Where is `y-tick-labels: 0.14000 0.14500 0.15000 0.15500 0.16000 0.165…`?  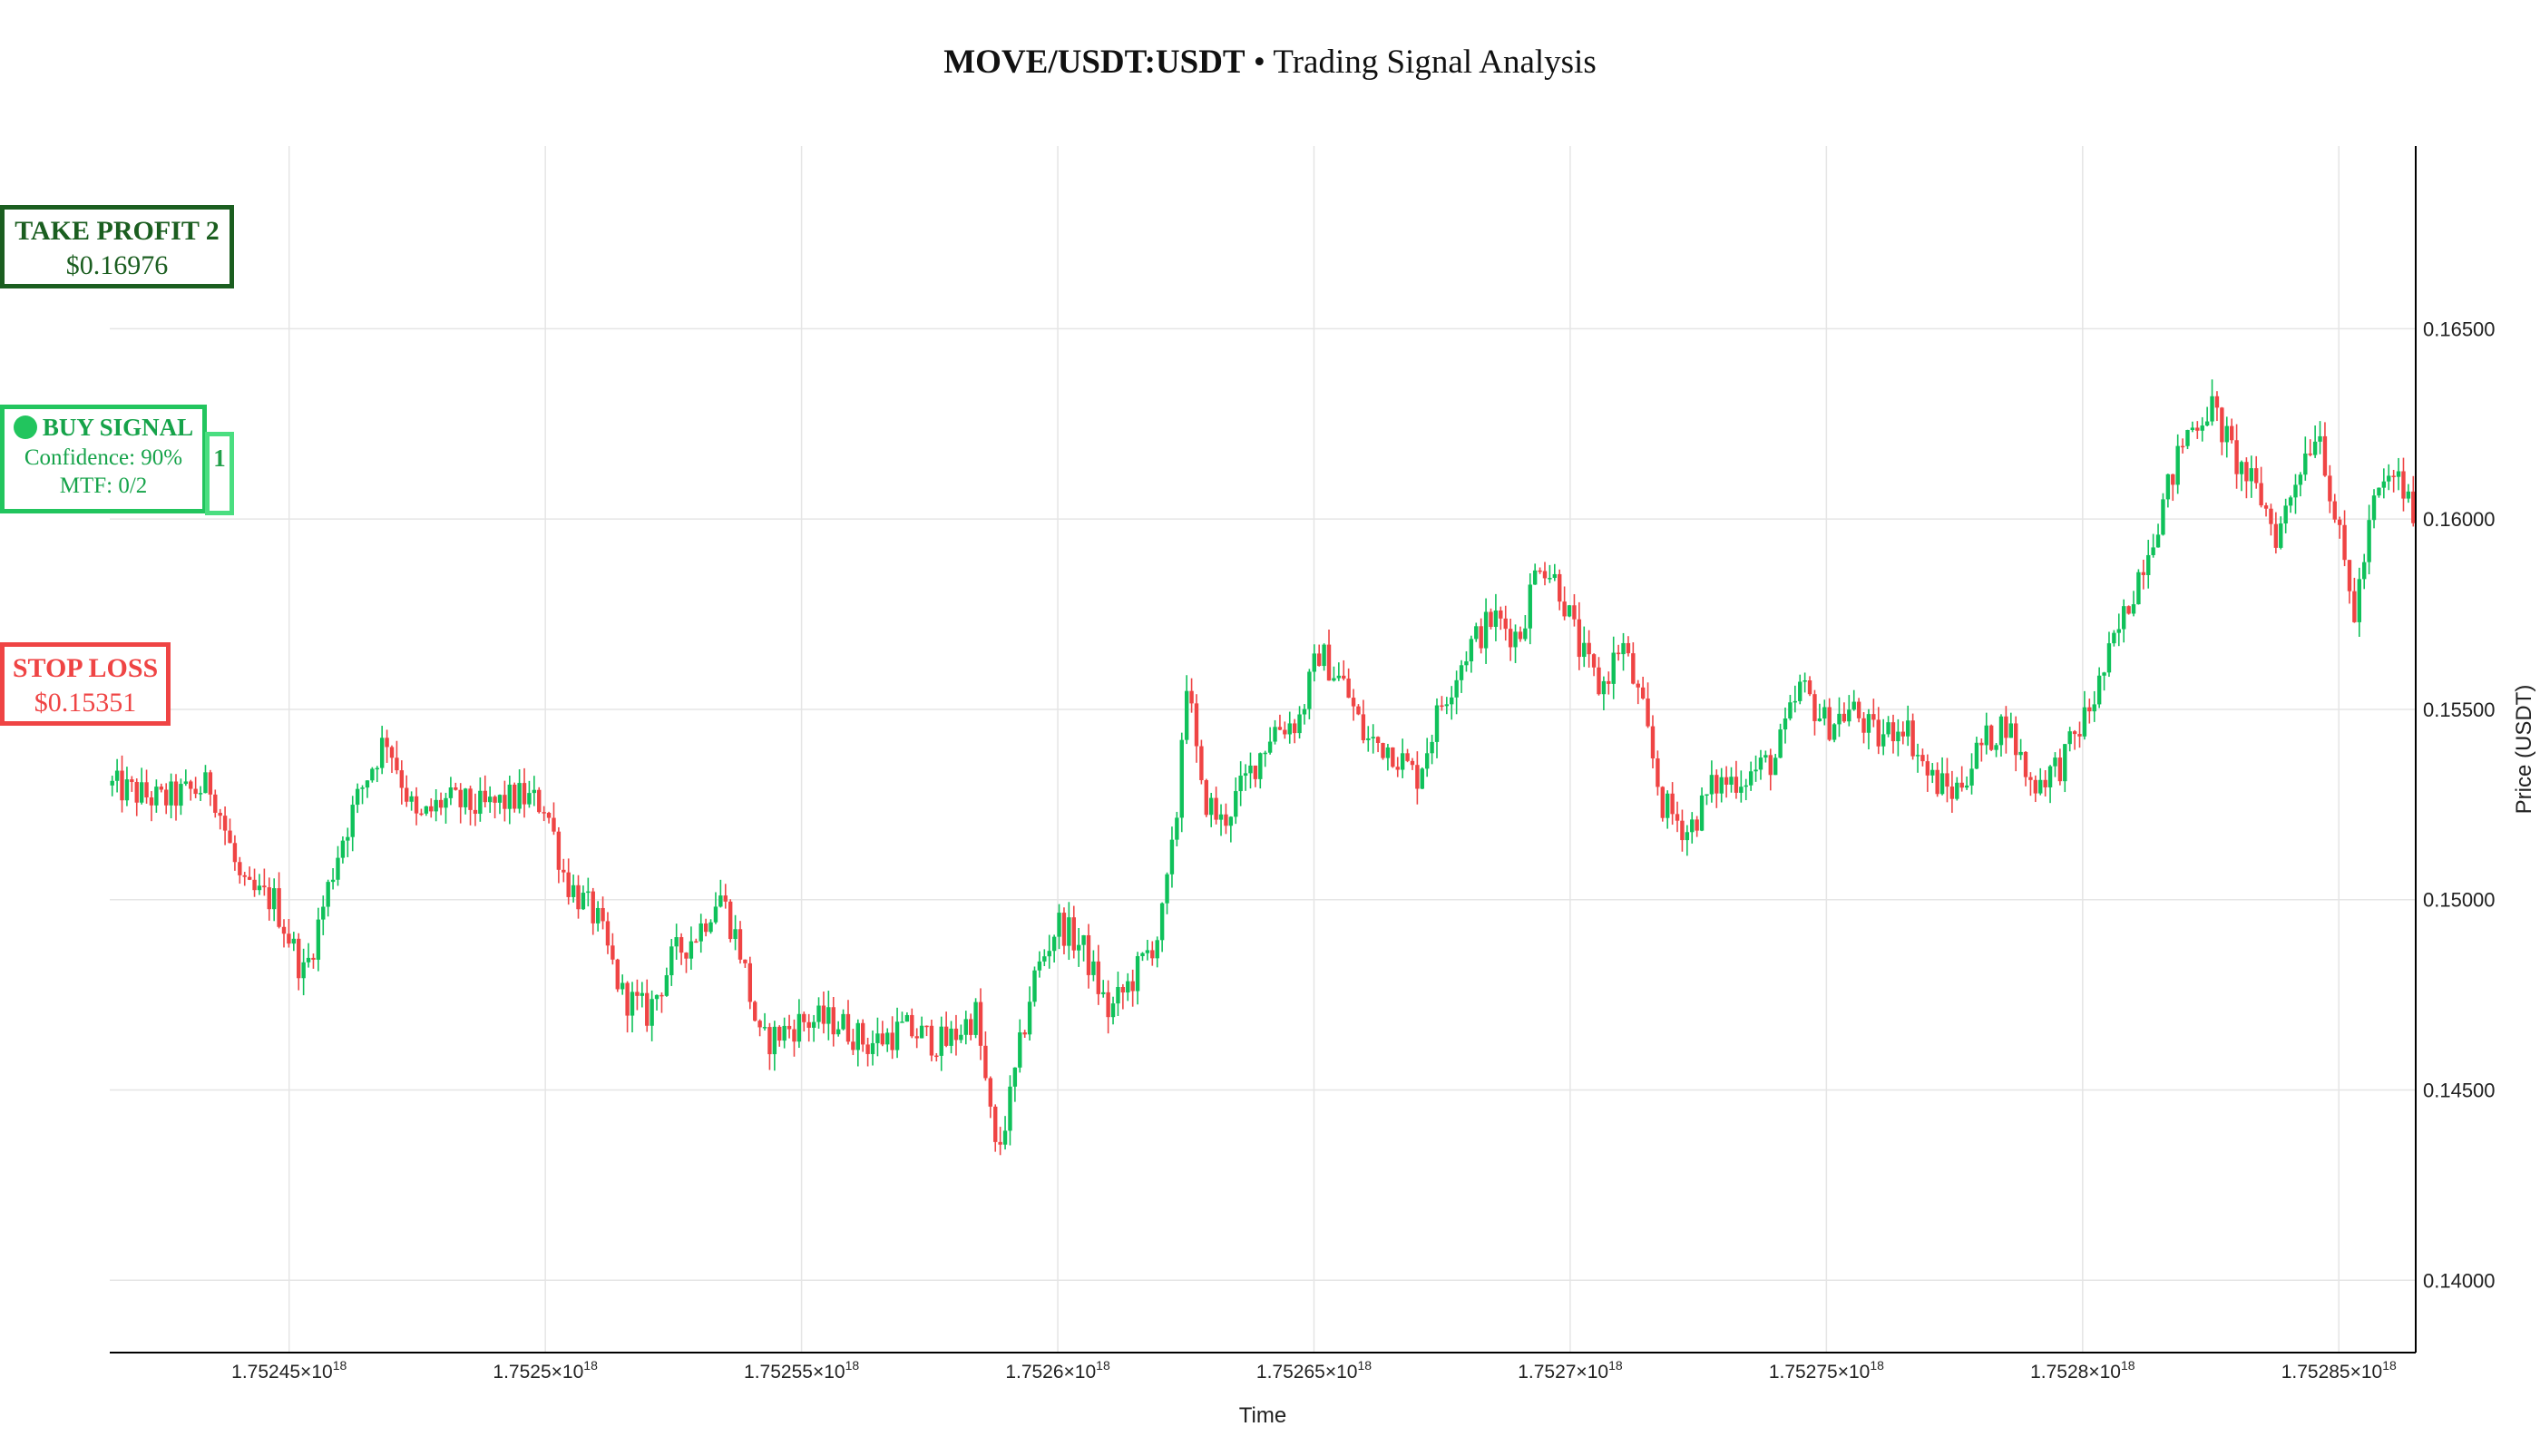
y-tick-labels: 0.14000 0.14500 0.15000 0.15500 0.16000 0.165… is located at coordinates (2459, 805).